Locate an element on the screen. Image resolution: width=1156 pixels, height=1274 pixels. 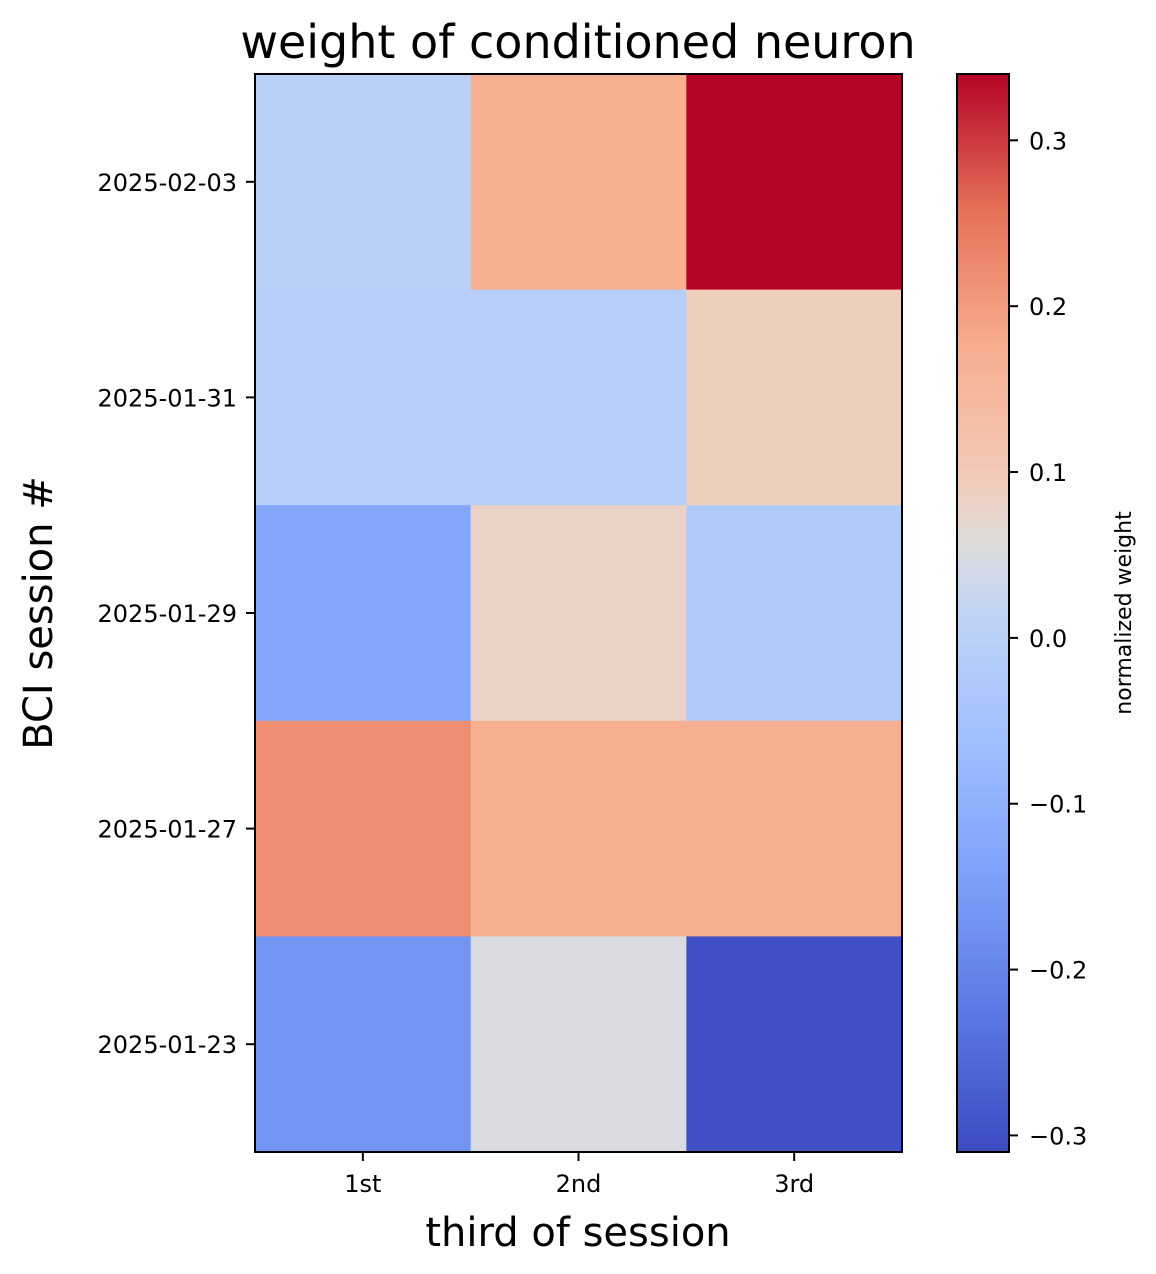
y-tick-label: 2025-01-29 is located at coordinates (167, 614).